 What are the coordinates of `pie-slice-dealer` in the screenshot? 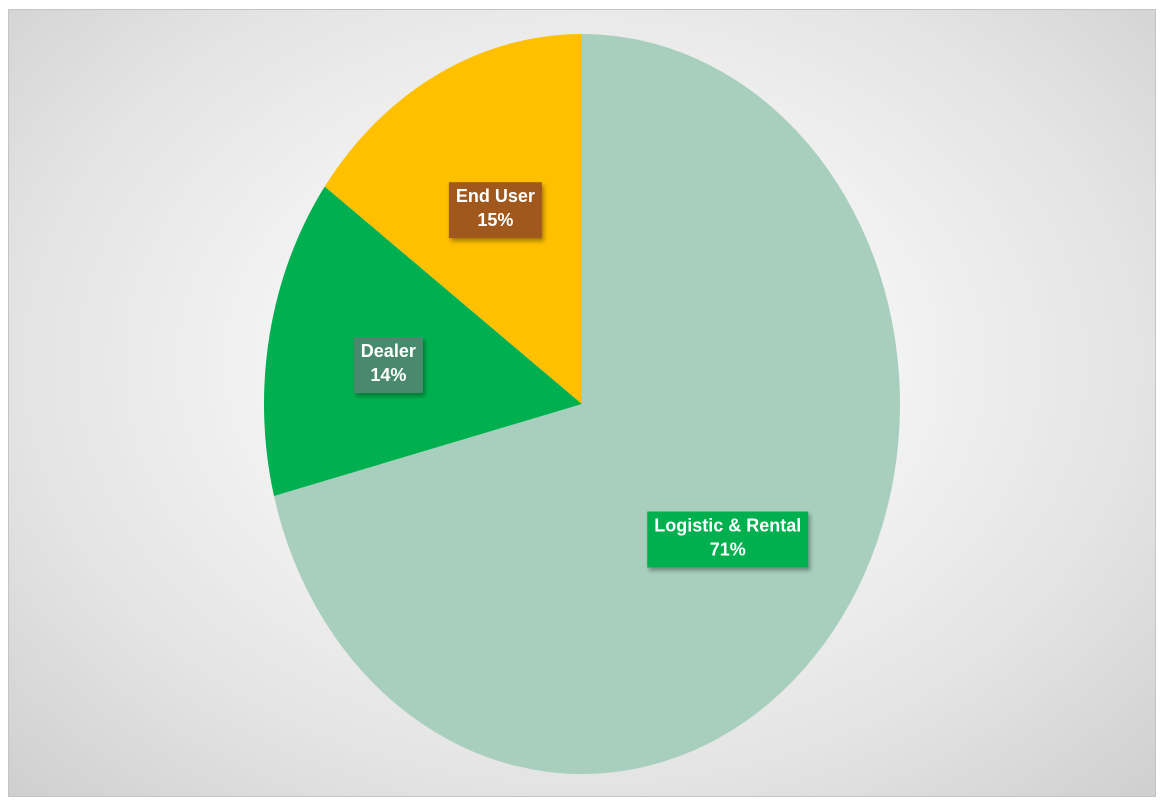 It's located at (423, 341).